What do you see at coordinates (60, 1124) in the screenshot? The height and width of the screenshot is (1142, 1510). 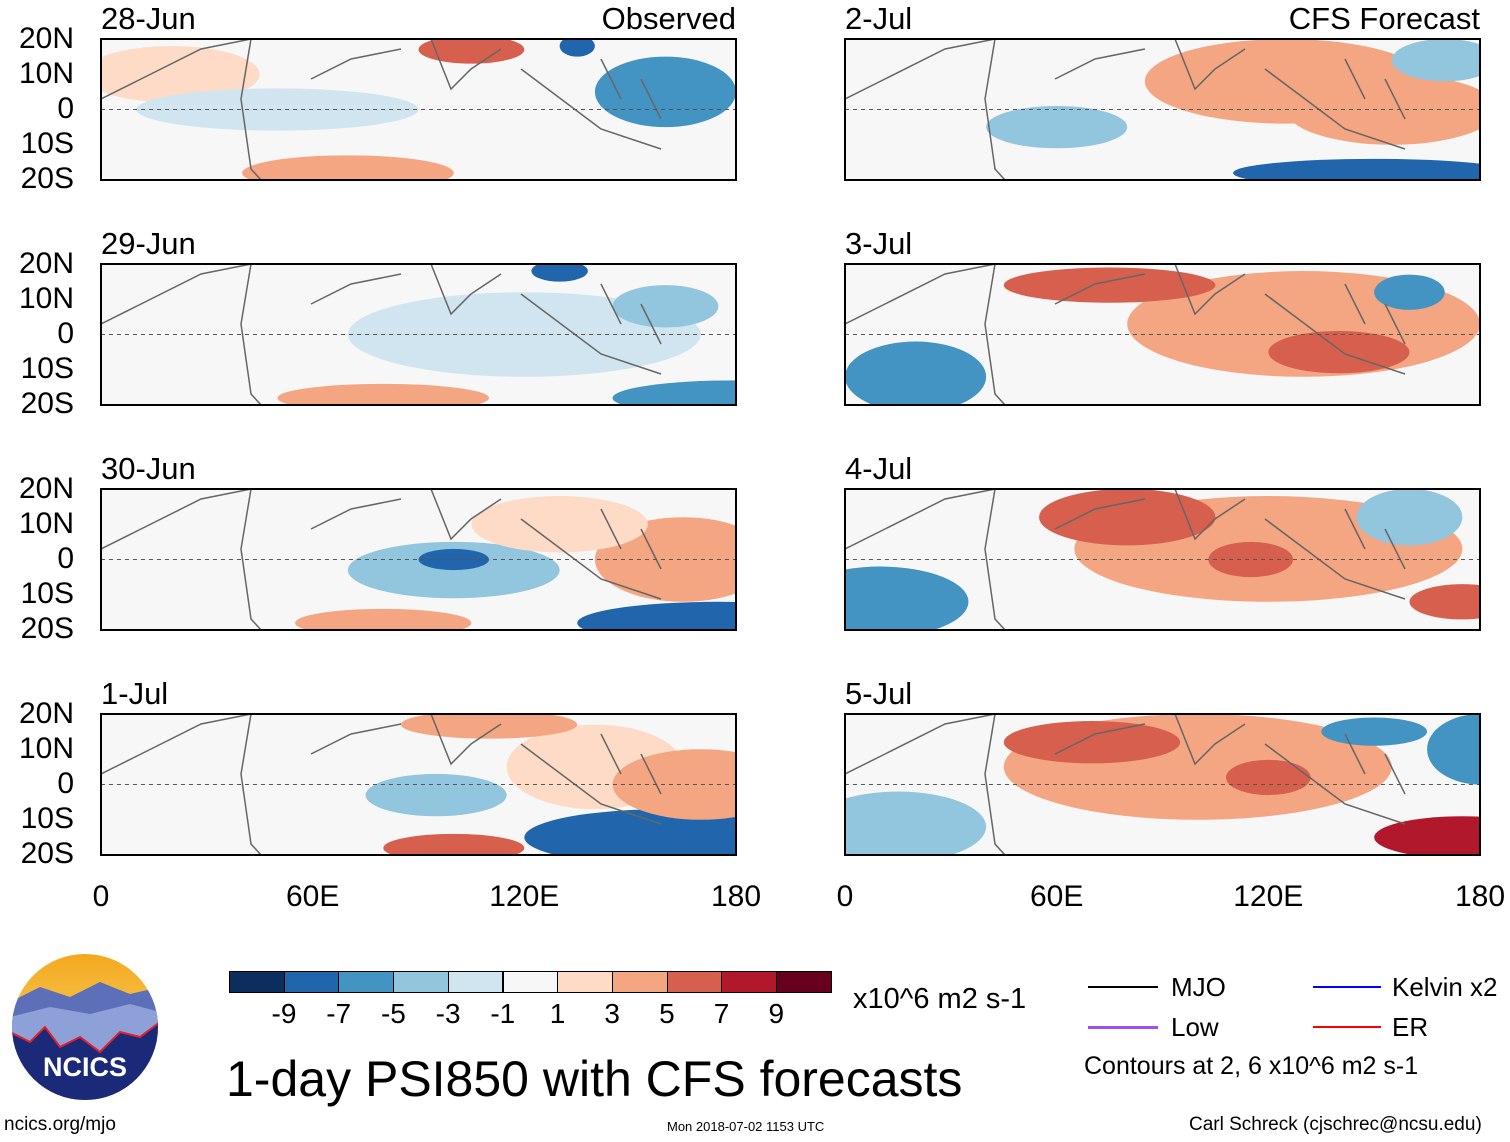 I see `source-url: ncics.org/mjo` at bounding box center [60, 1124].